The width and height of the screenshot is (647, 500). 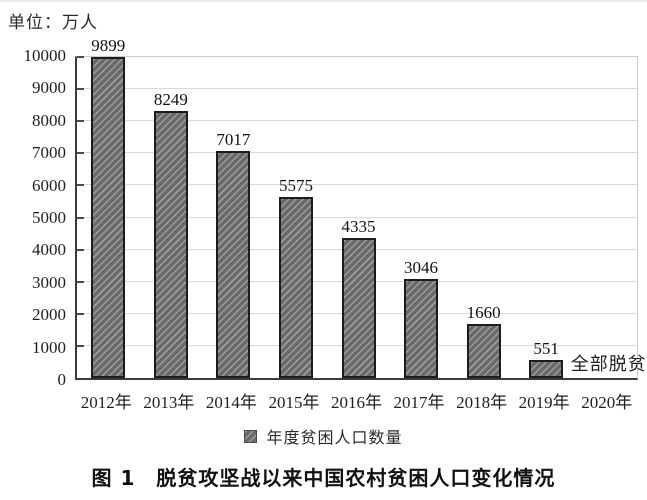 I want to click on bar-2014年, so click(x=233, y=264).